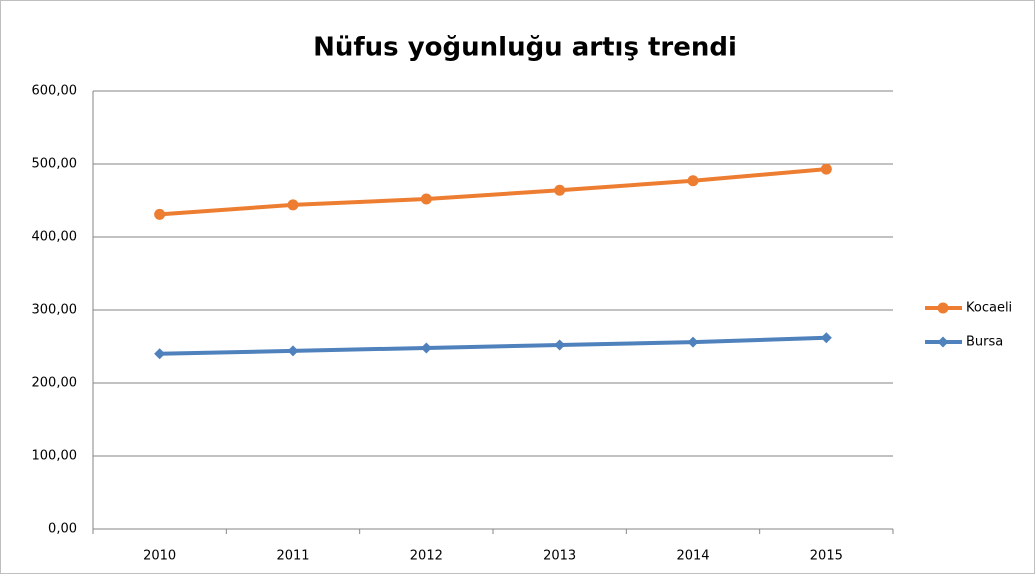  What do you see at coordinates (426, 556) in the screenshot?
I see `x-tick-label: 2012` at bounding box center [426, 556].